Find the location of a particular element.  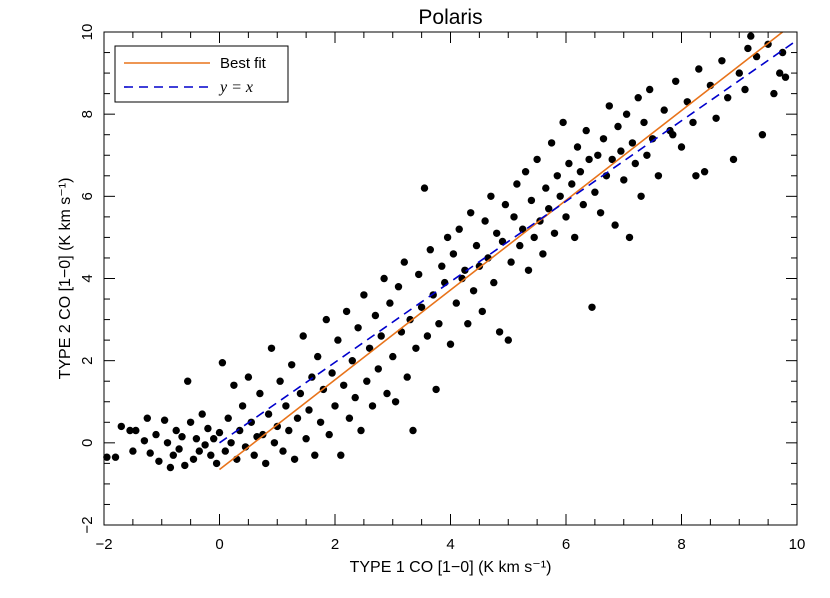

legend-label: y = x is located at coordinates (235, 87).